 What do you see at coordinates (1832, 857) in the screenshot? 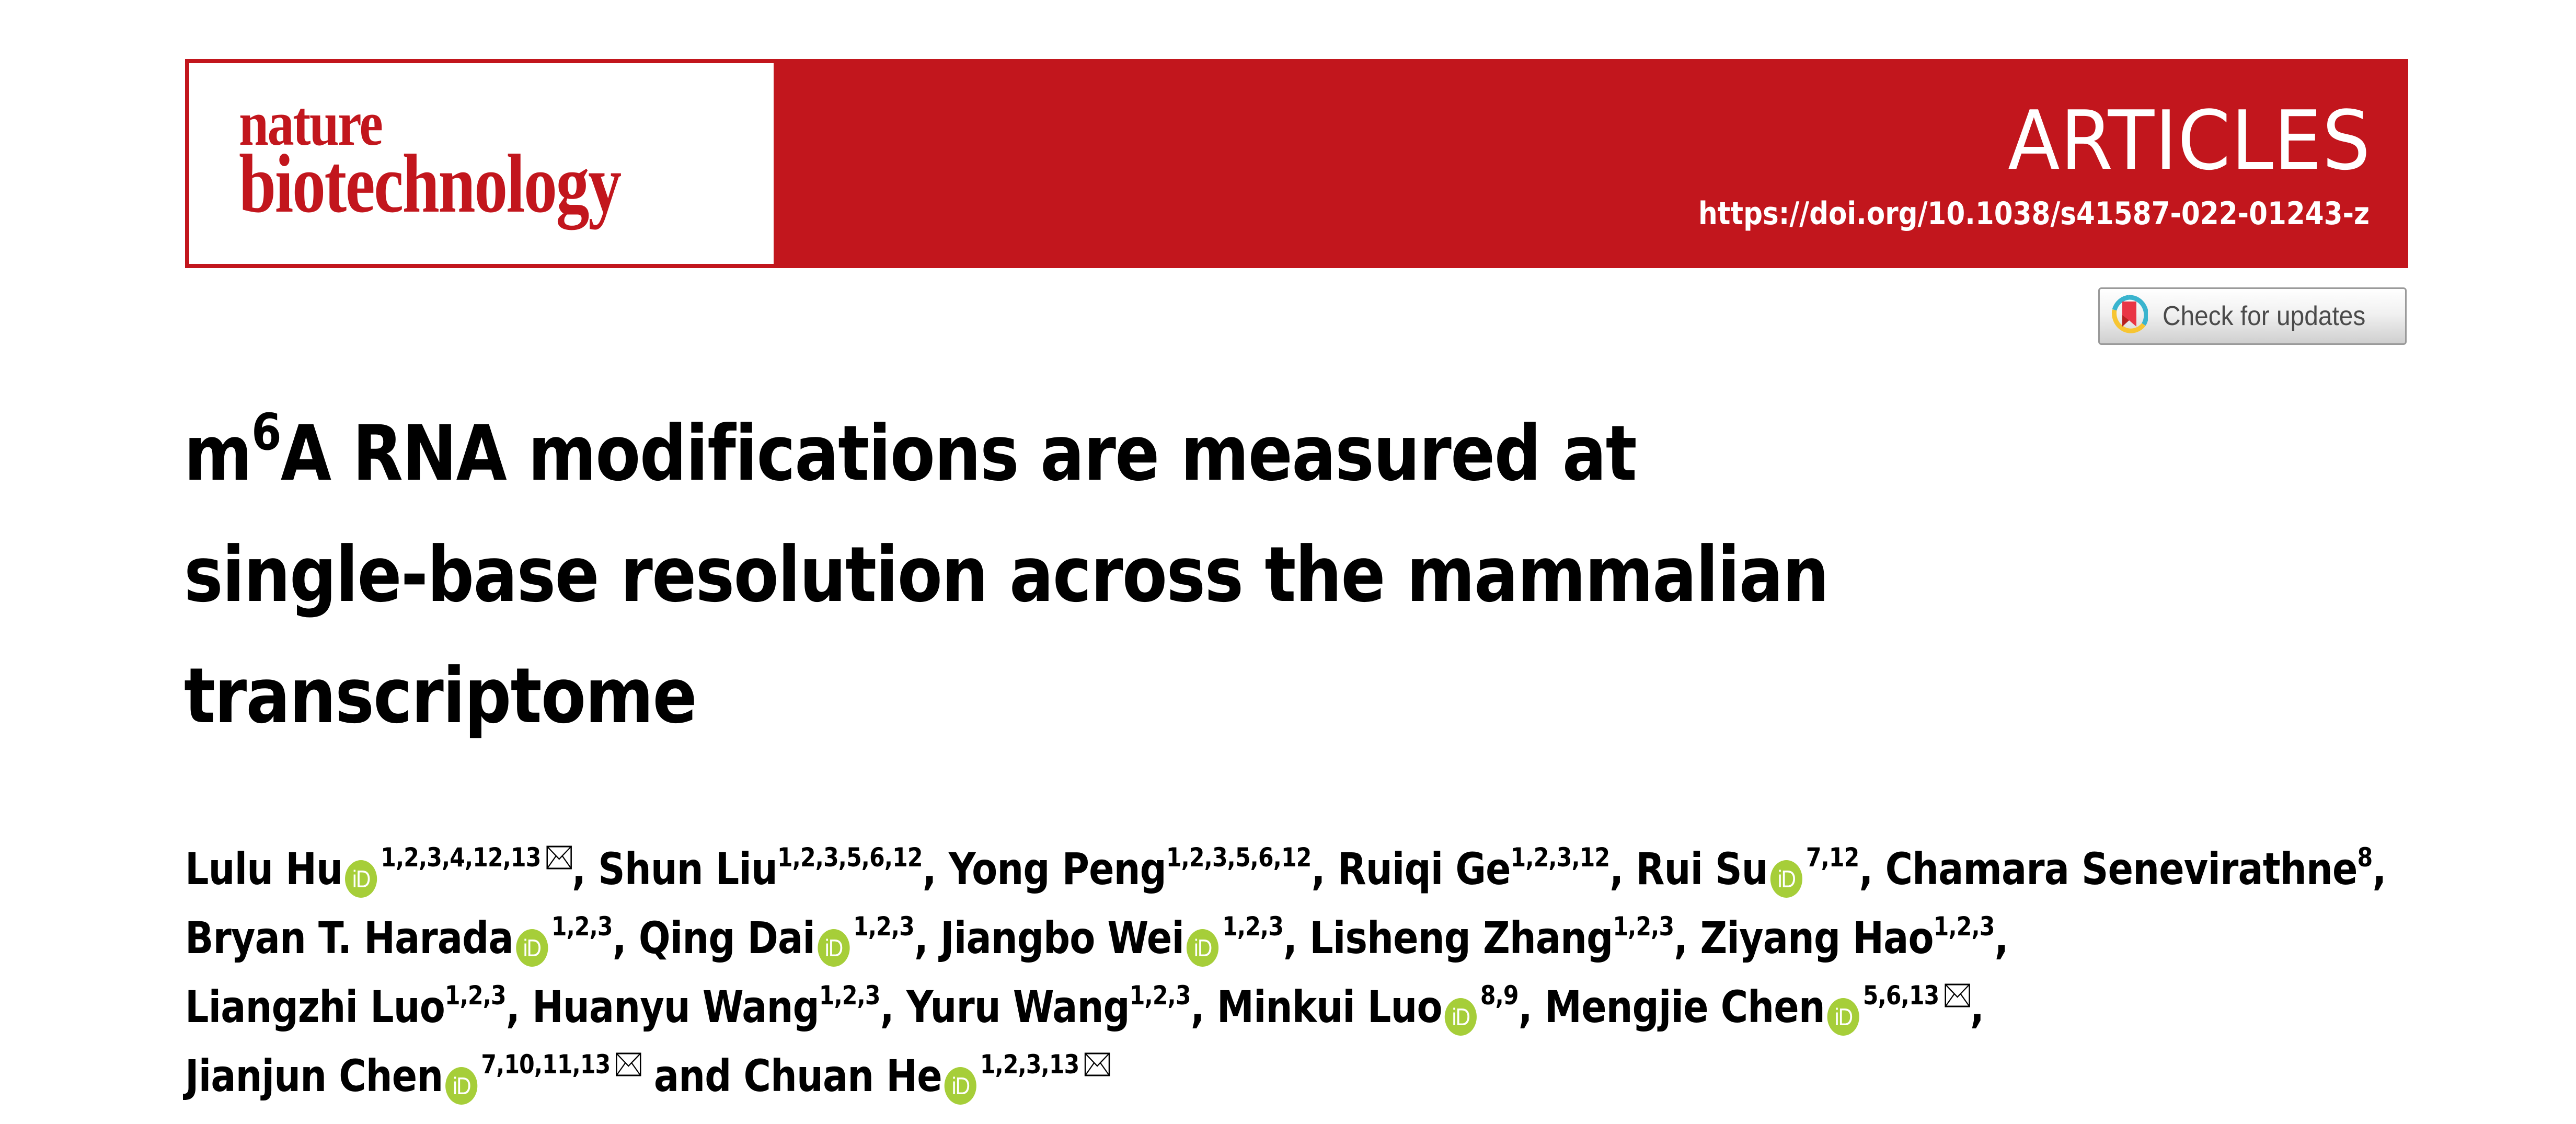
I see `affiliation-numbers: 7,12` at bounding box center [1832, 857].